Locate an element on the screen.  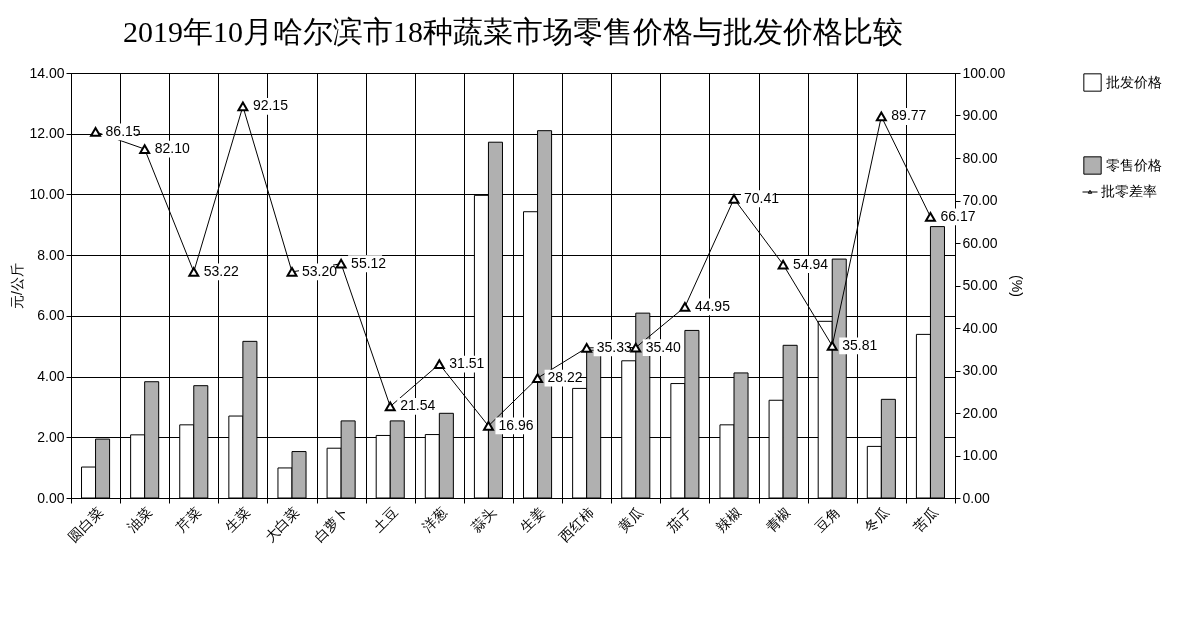
x-tick-label: 冬瓜 is located at coordinates (876, 520).